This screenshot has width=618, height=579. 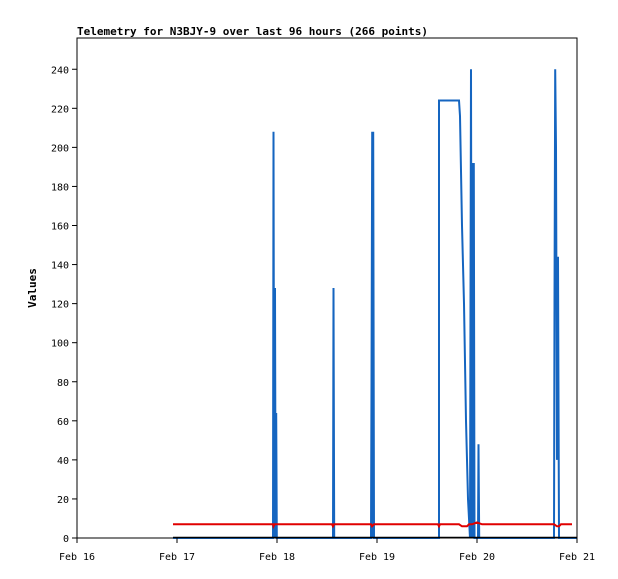 I want to click on y-tick-label: 40, so click(x=63, y=461).